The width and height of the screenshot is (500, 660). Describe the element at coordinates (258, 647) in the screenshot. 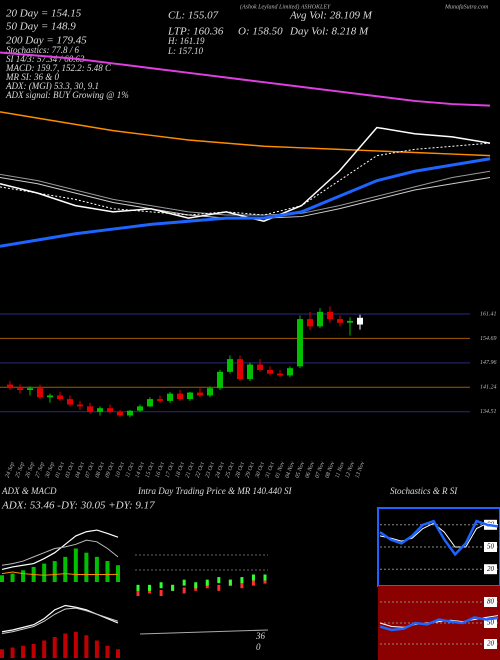

I see `panel-annotation: 0` at that location.